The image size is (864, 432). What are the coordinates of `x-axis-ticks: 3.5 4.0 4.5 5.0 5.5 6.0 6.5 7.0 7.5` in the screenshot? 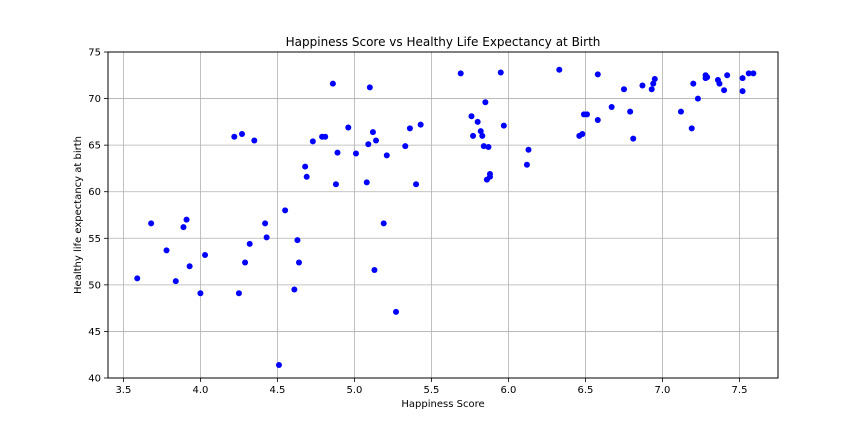 It's located at (431, 387).